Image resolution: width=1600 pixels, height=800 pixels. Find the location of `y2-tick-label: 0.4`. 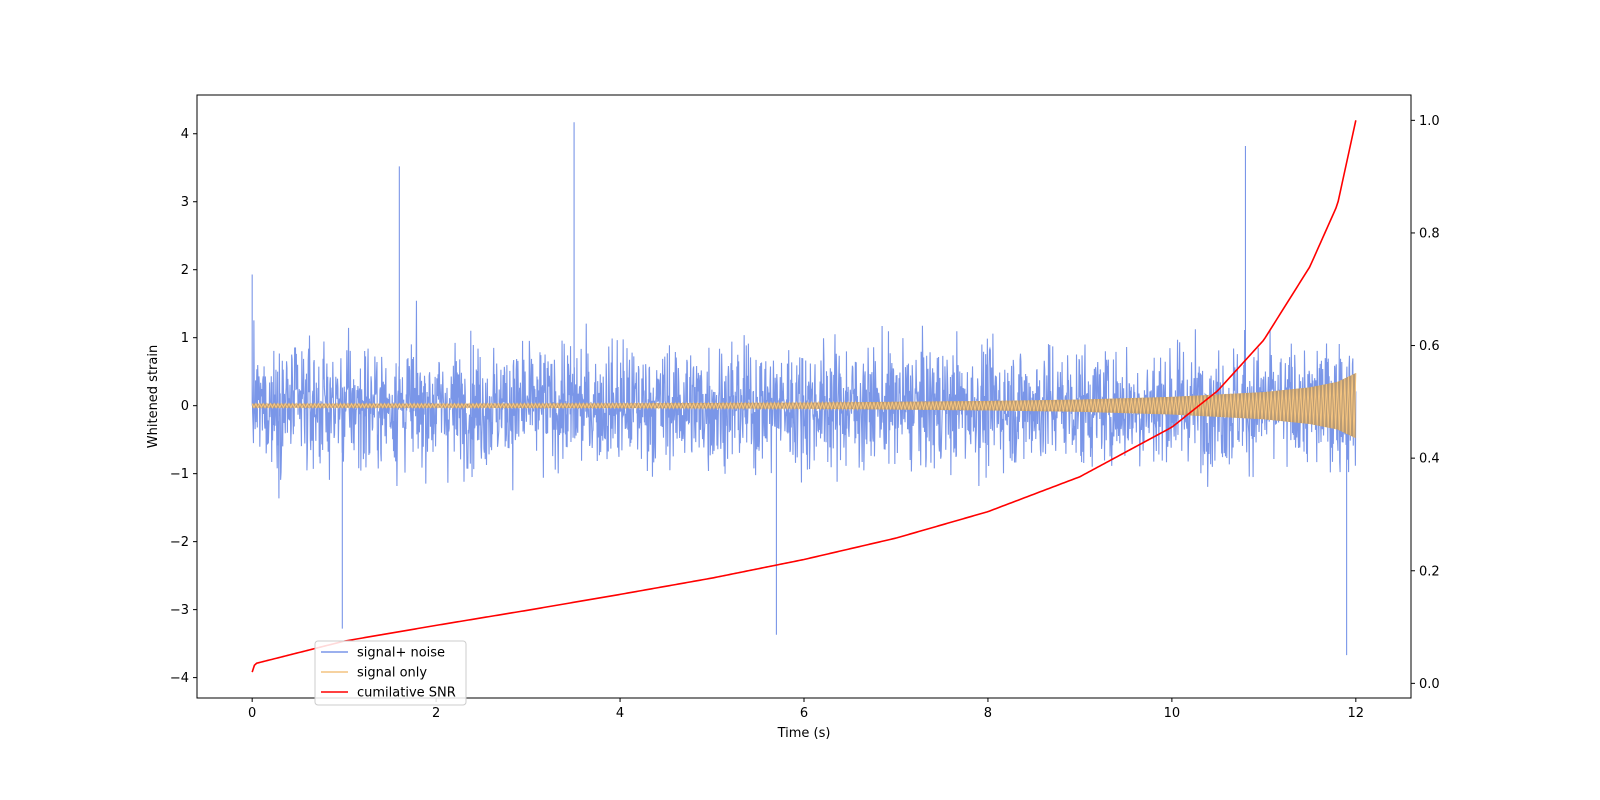

y2-tick-label: 0.4 is located at coordinates (1429, 459).